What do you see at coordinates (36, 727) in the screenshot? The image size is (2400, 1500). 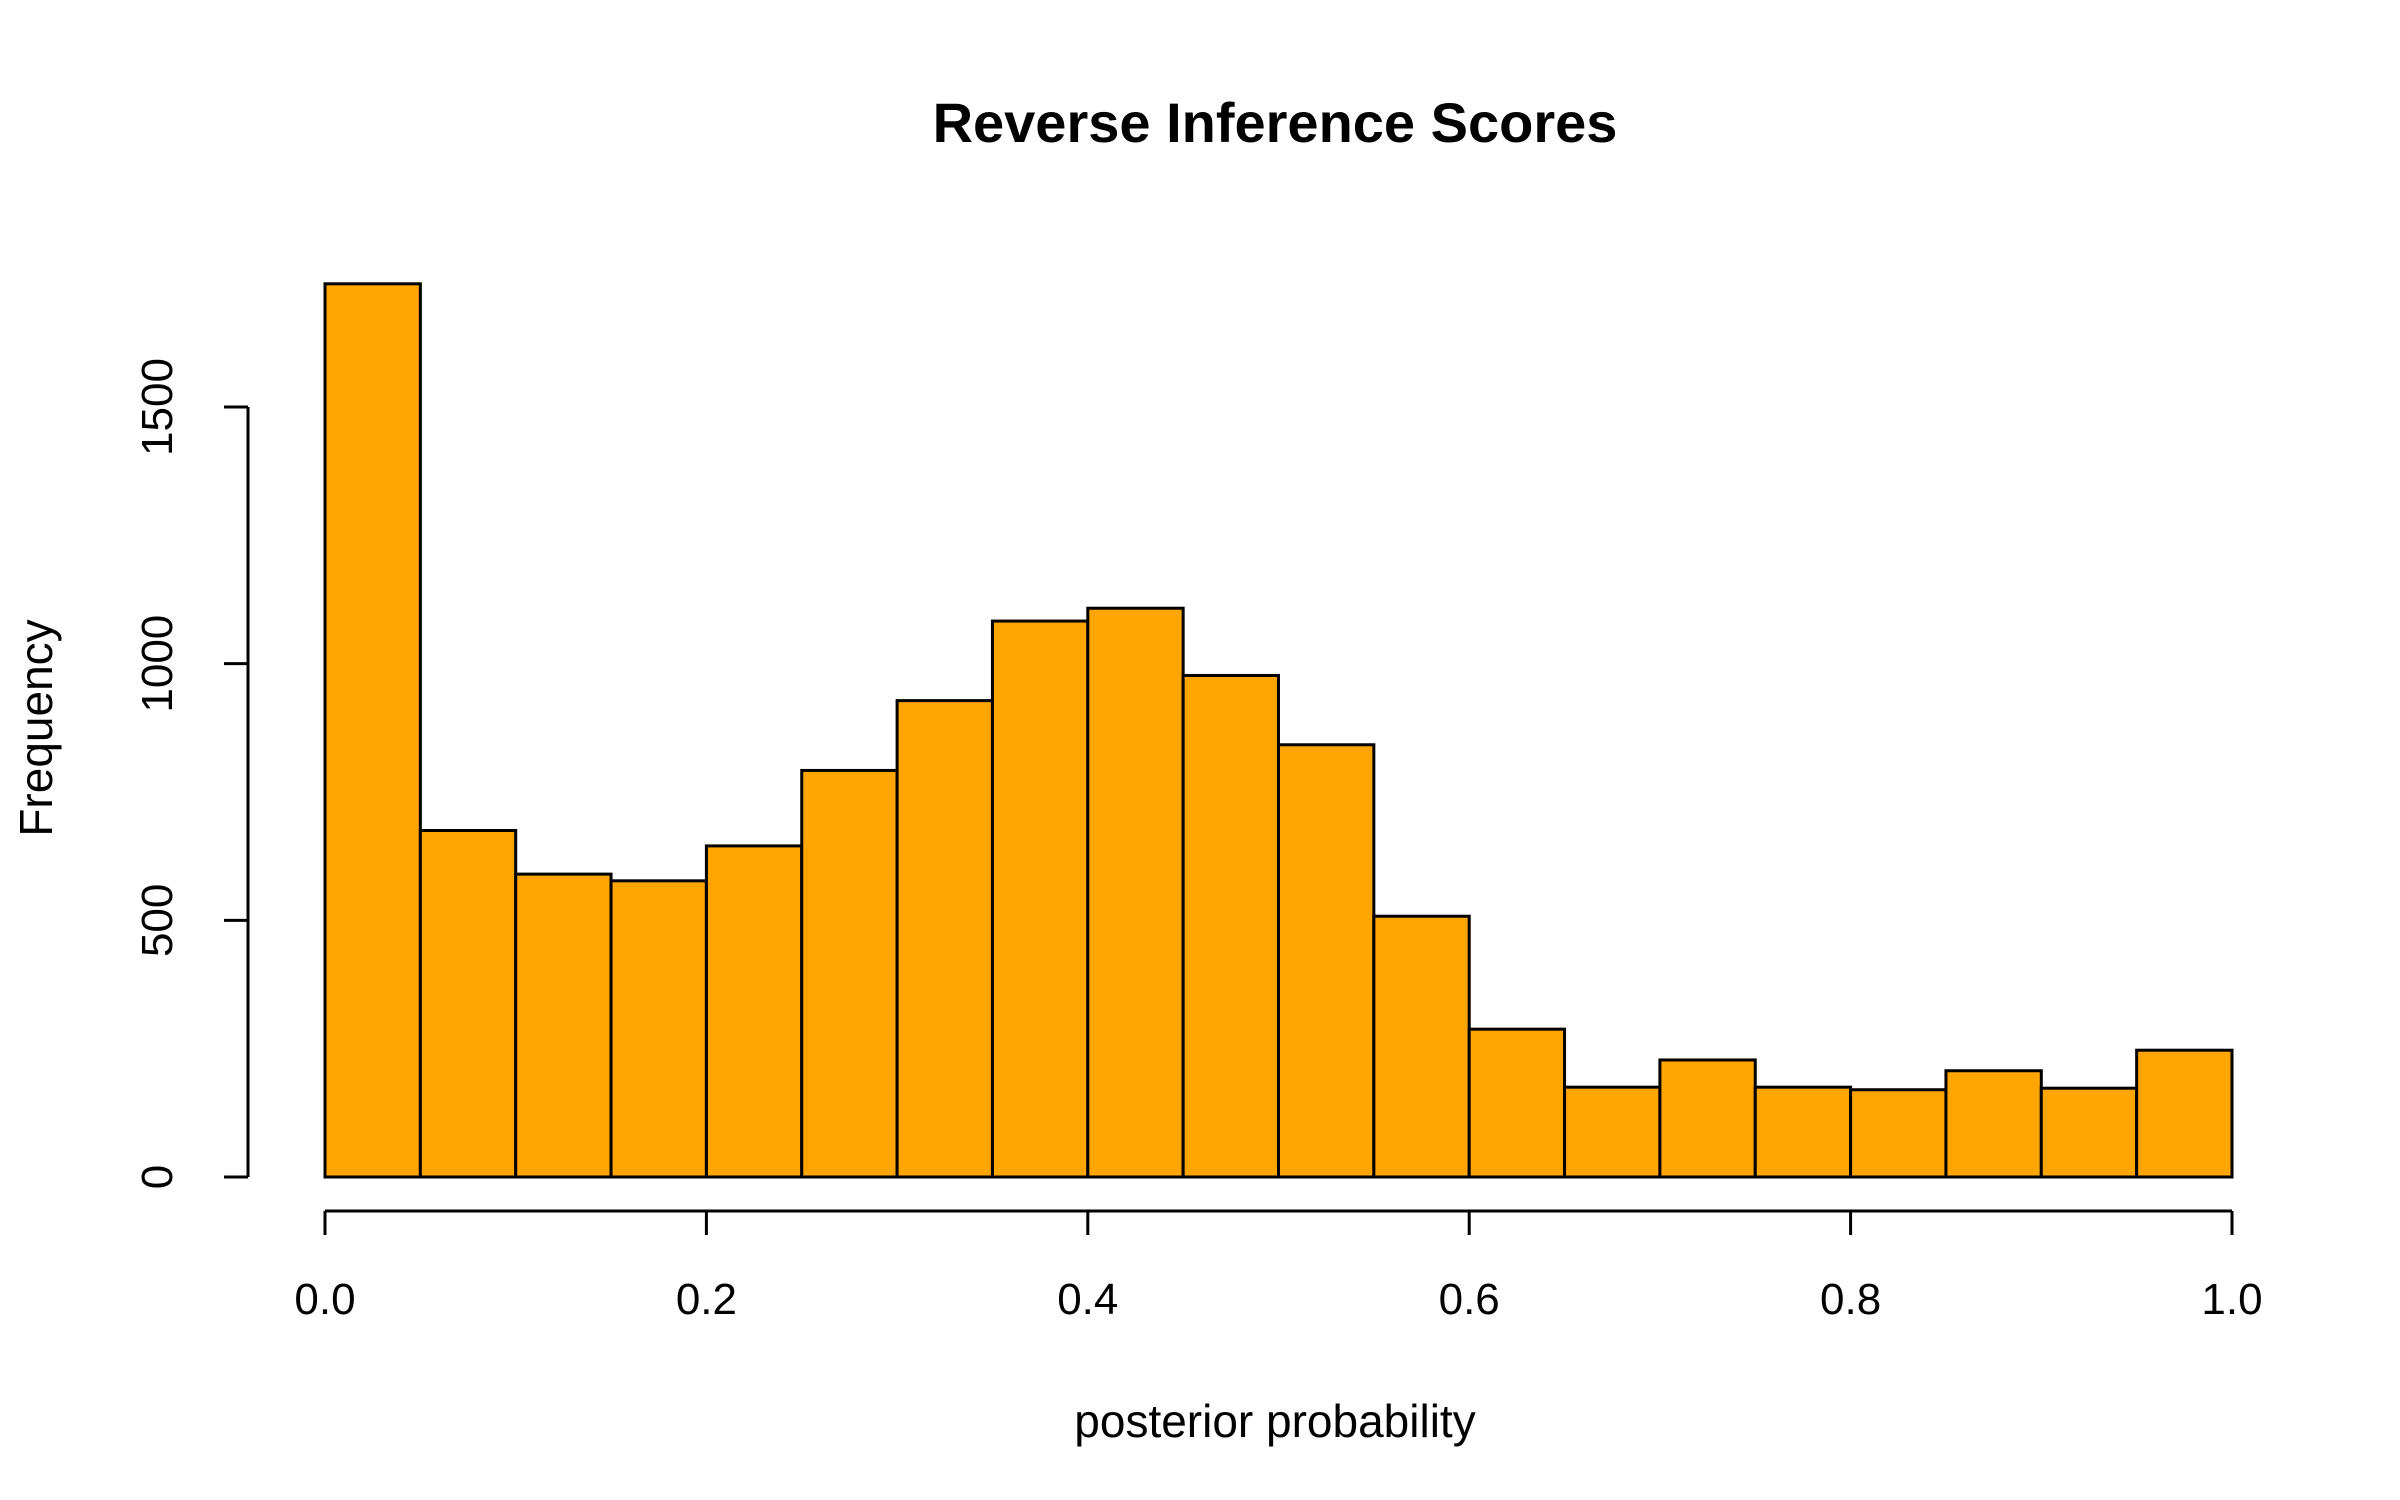 I see `y-axis-label: Frequency` at bounding box center [36, 727].